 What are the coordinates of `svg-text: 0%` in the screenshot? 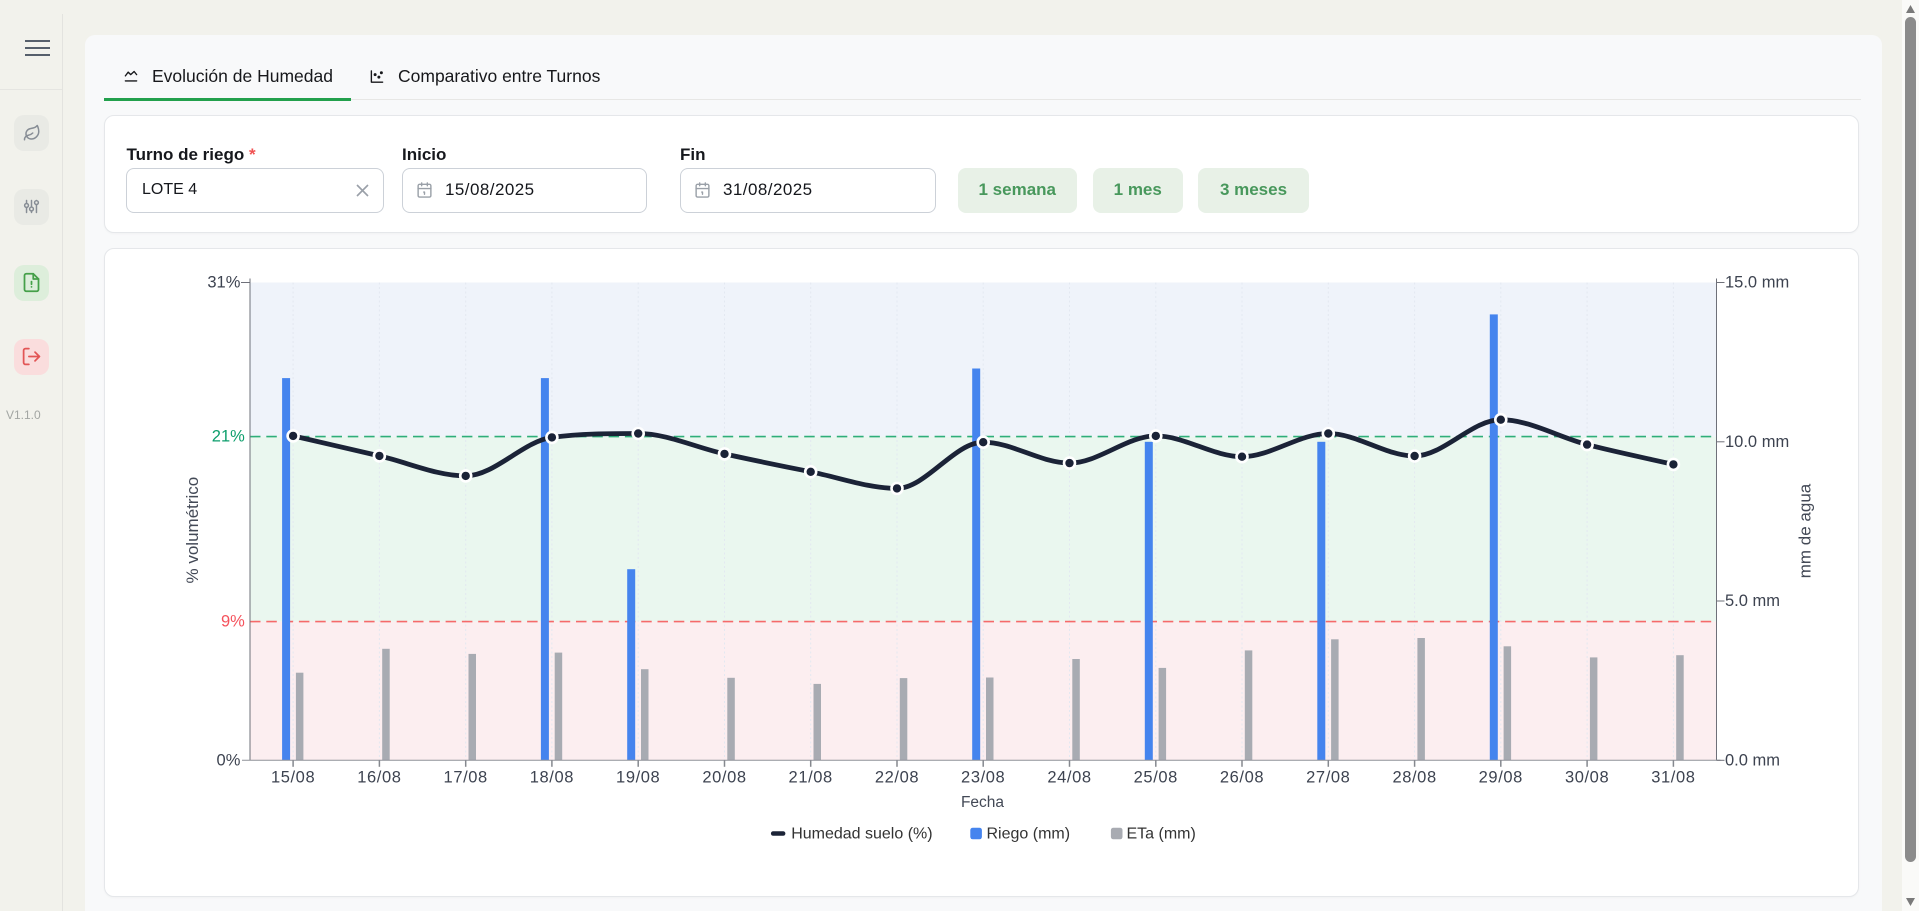 It's located at (228, 760).